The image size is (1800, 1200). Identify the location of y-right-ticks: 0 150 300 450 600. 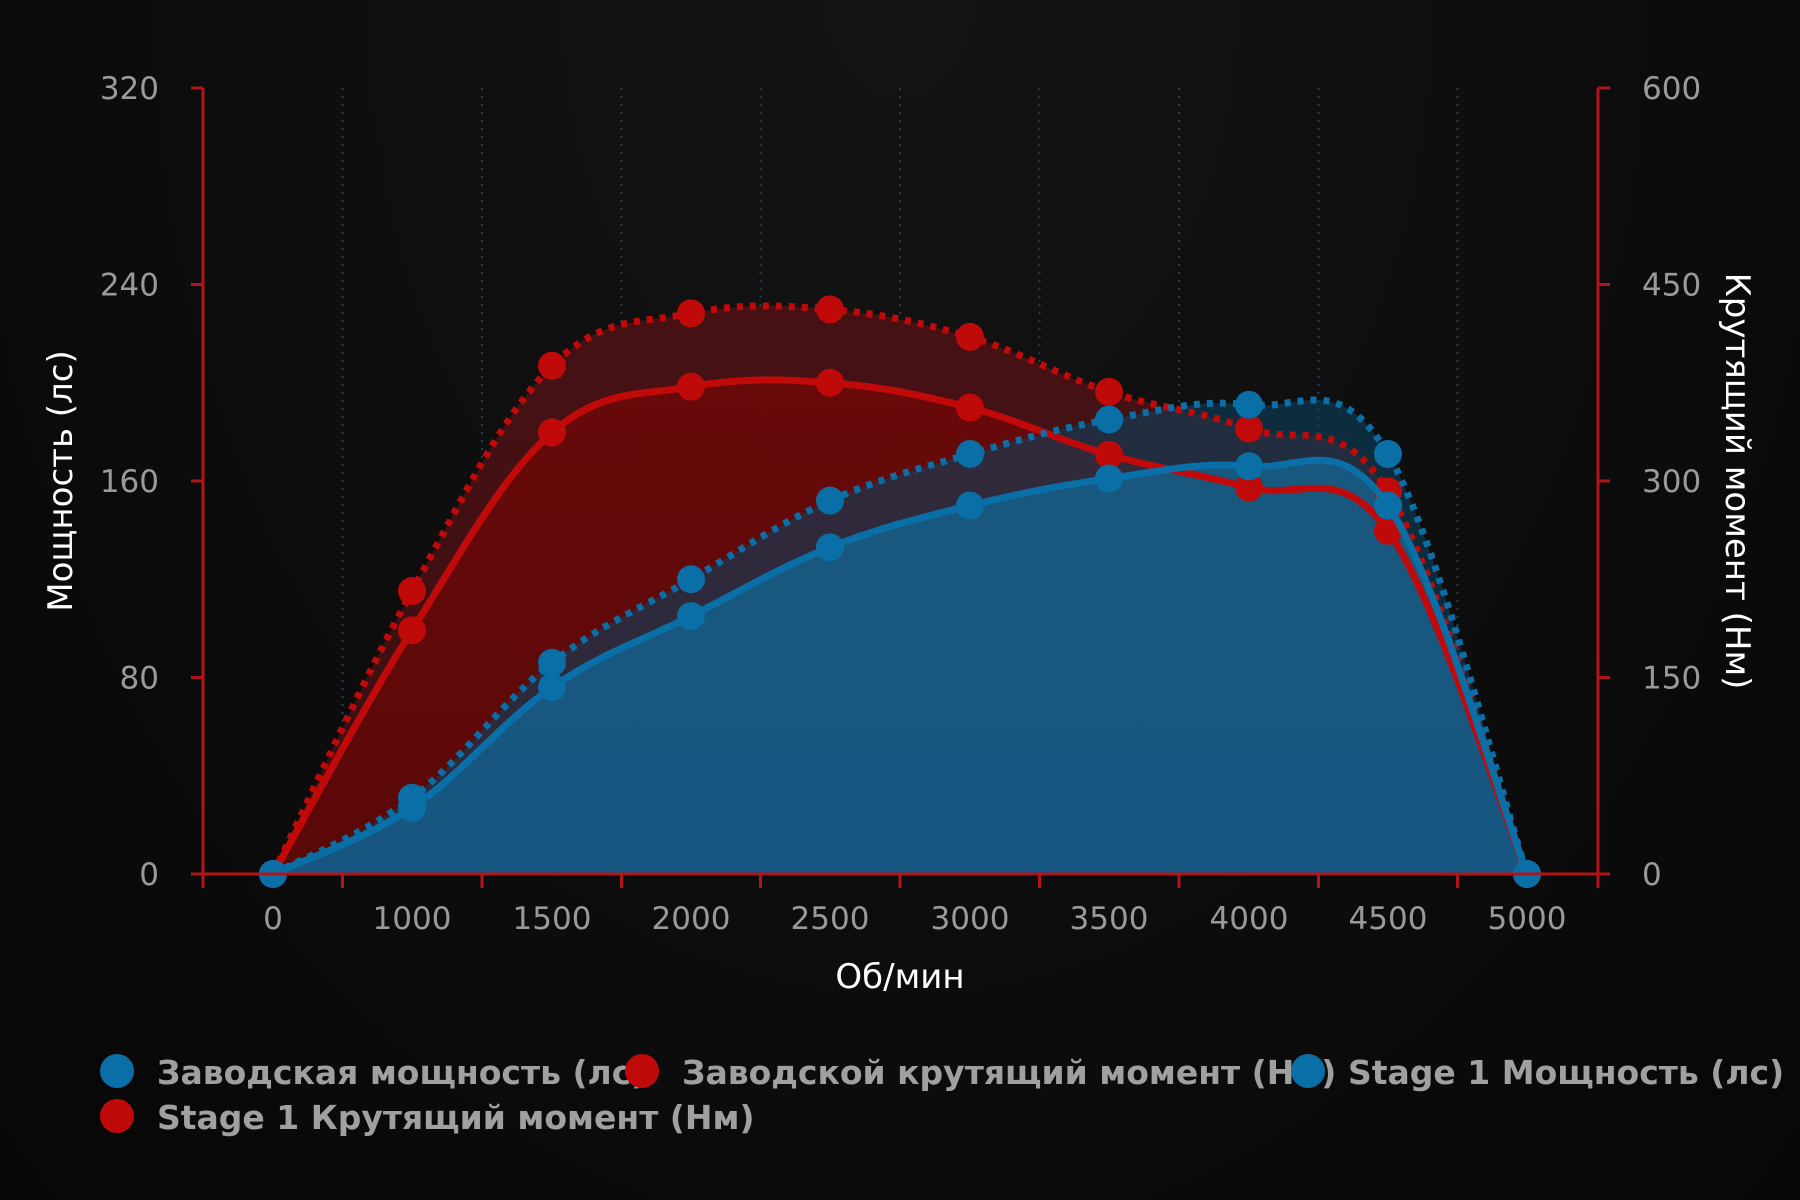
(1649, 482).